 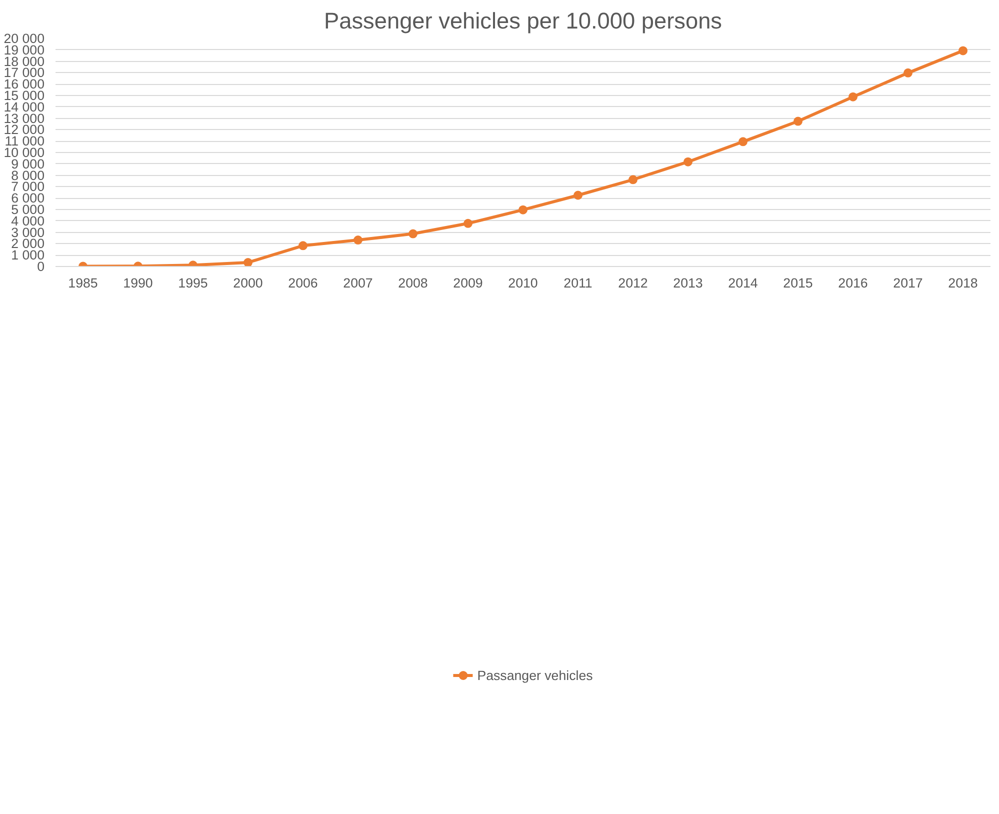 What do you see at coordinates (798, 283) in the screenshot?
I see `x-tick-label: 2015` at bounding box center [798, 283].